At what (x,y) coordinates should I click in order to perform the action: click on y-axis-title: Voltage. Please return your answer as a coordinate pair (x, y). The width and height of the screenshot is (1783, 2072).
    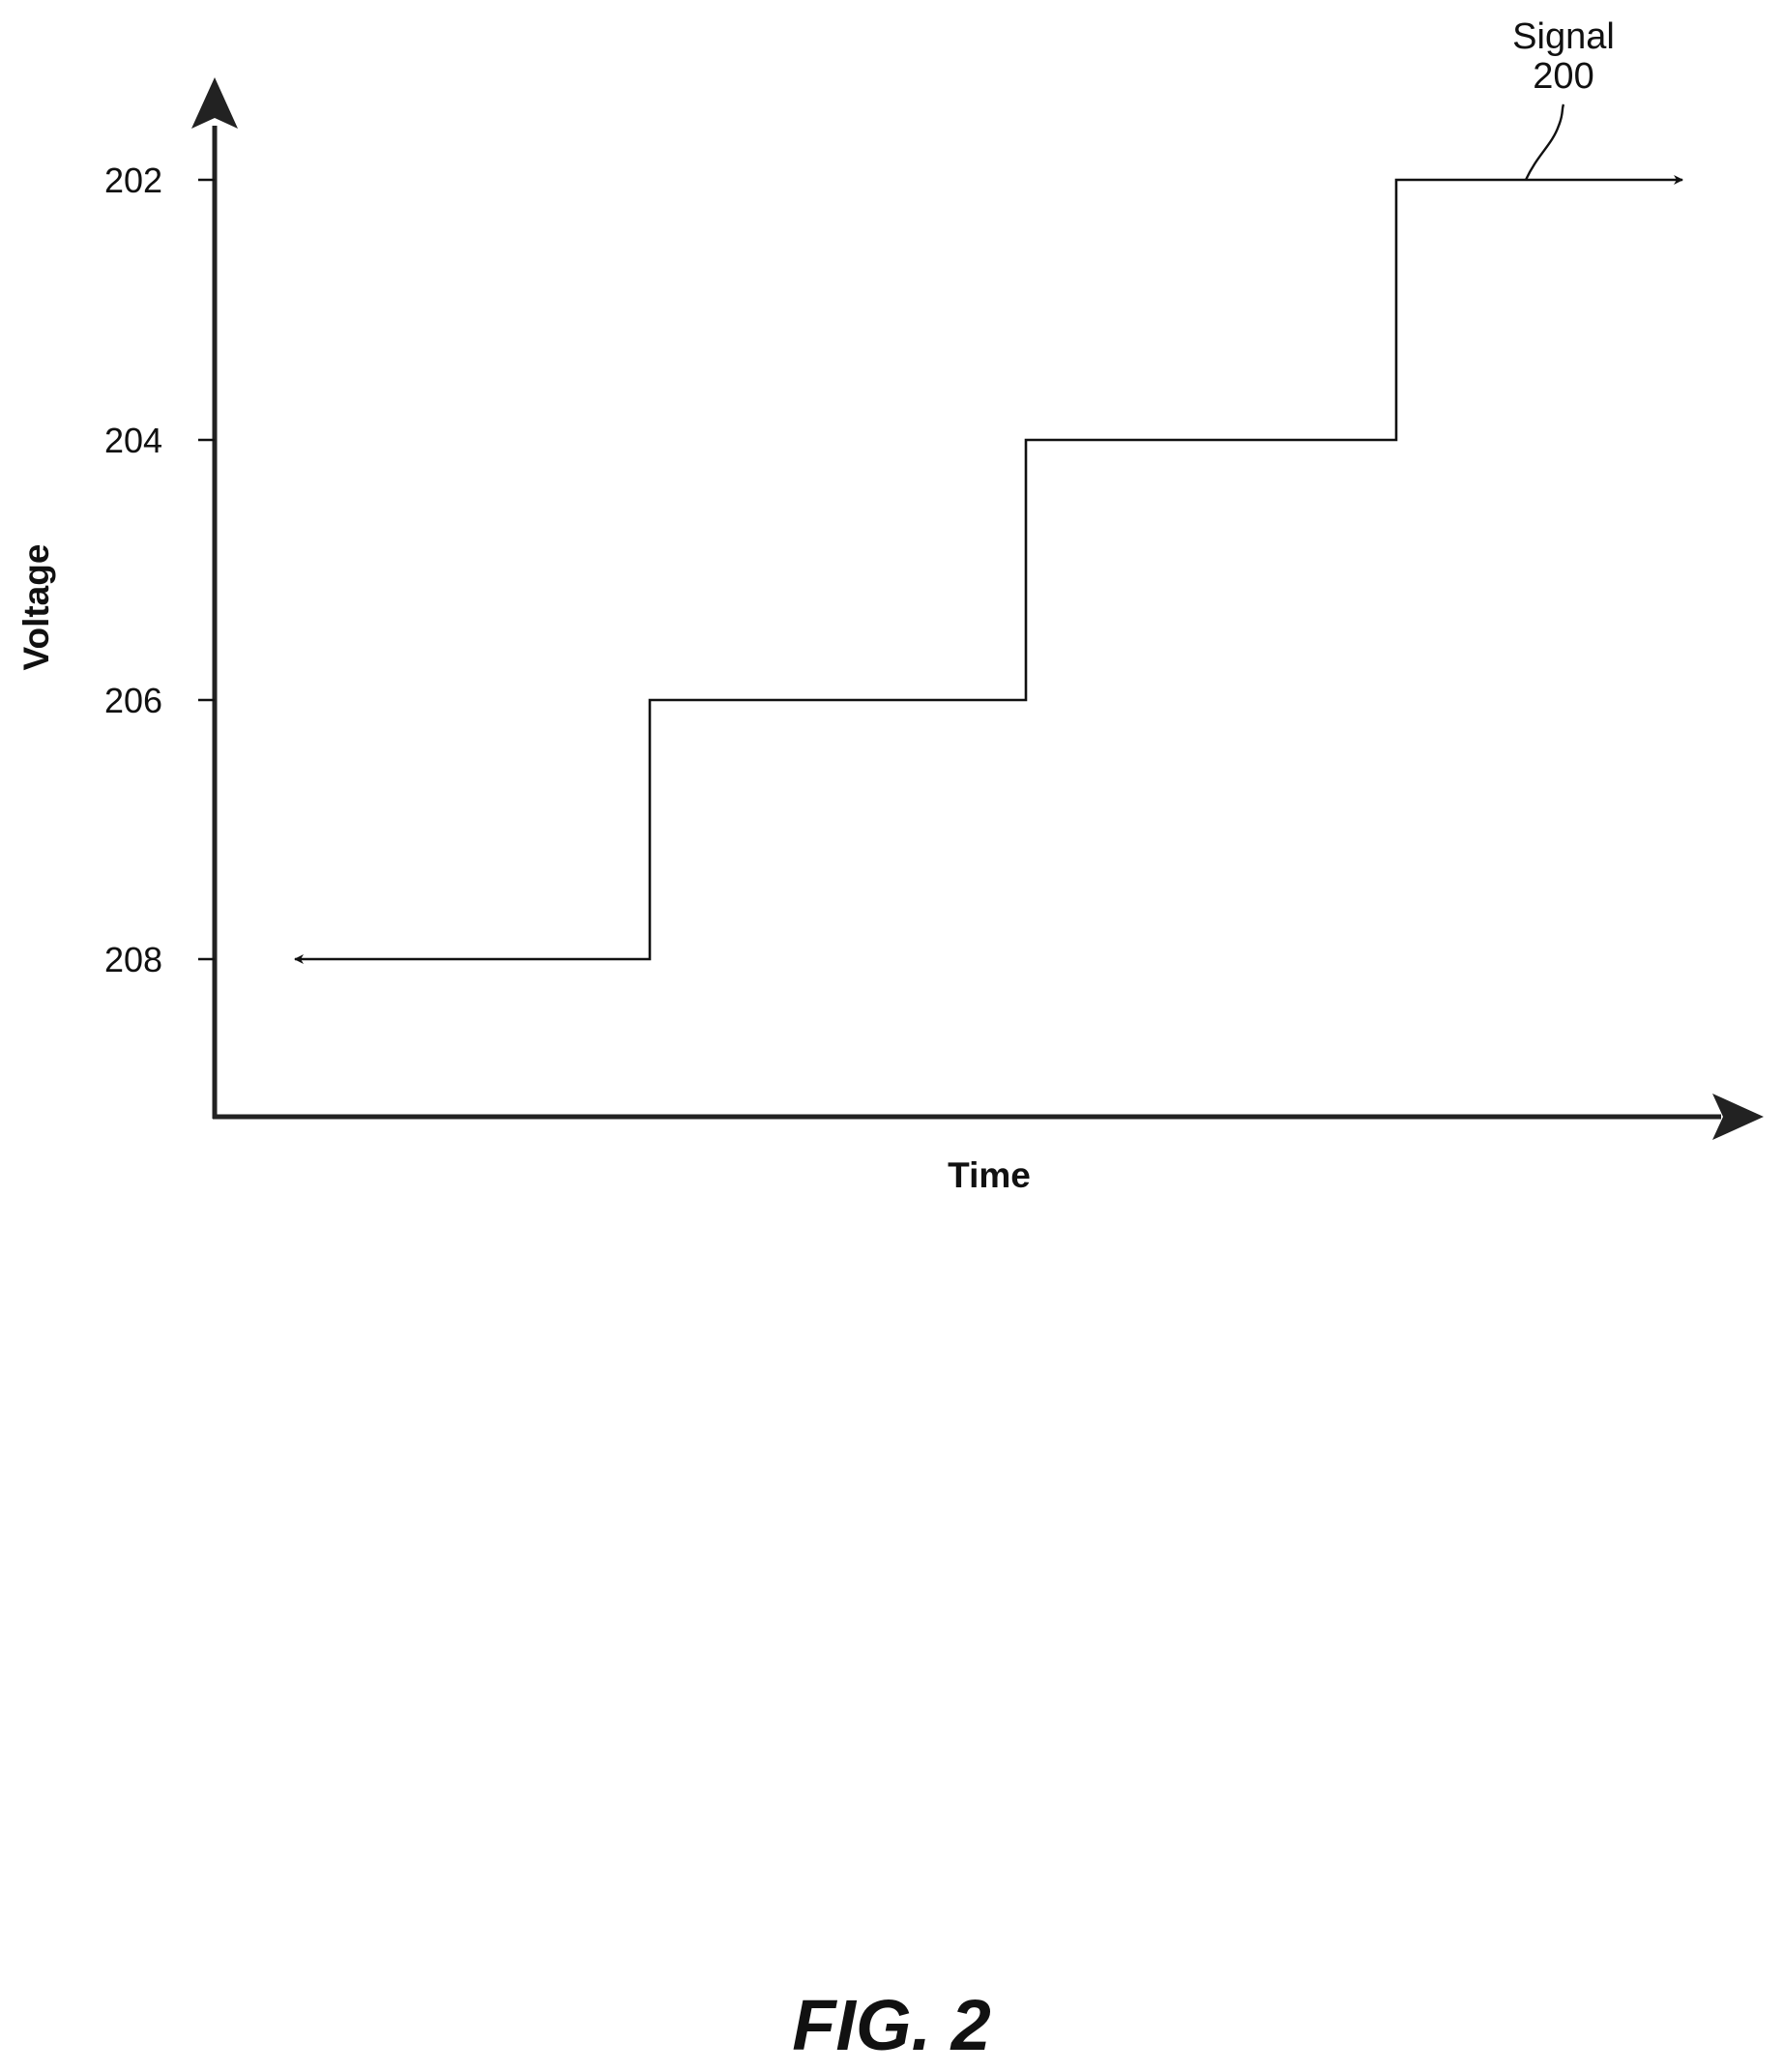
    Looking at the image, I should click on (36, 608).